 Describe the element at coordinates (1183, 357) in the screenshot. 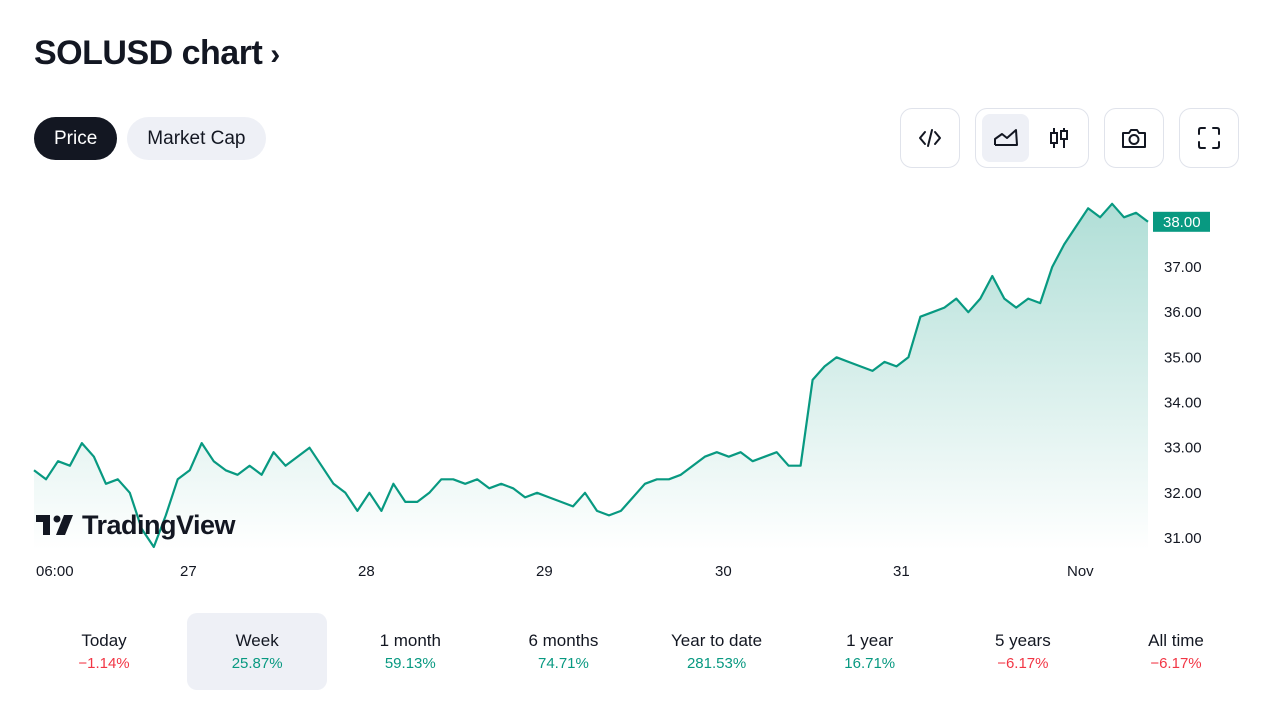

I see `y-tick-label: 35.00` at that location.